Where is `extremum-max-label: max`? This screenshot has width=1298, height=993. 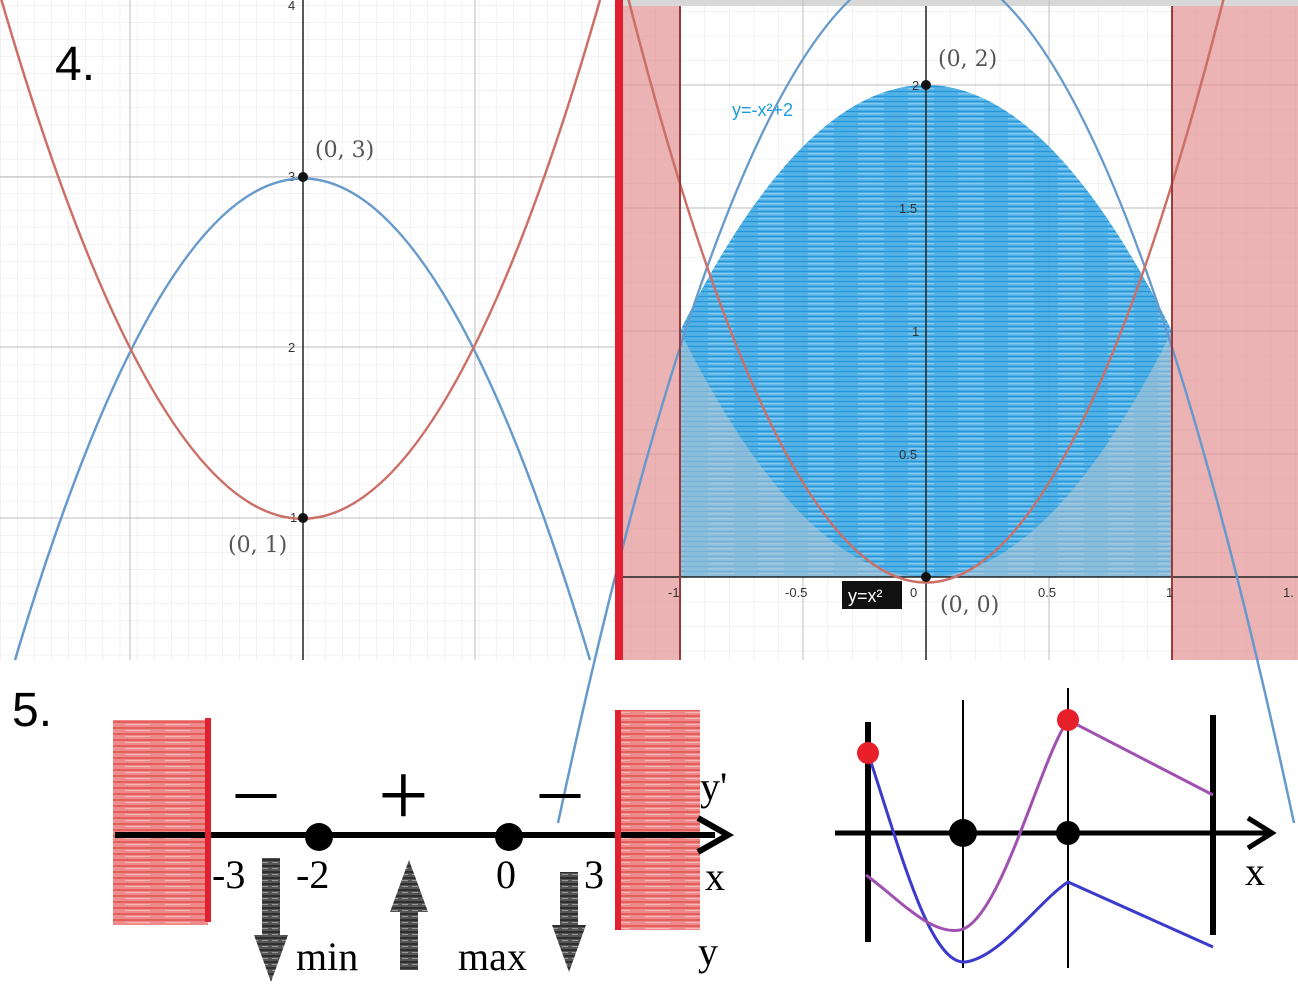 extremum-max-label: max is located at coordinates (492, 956).